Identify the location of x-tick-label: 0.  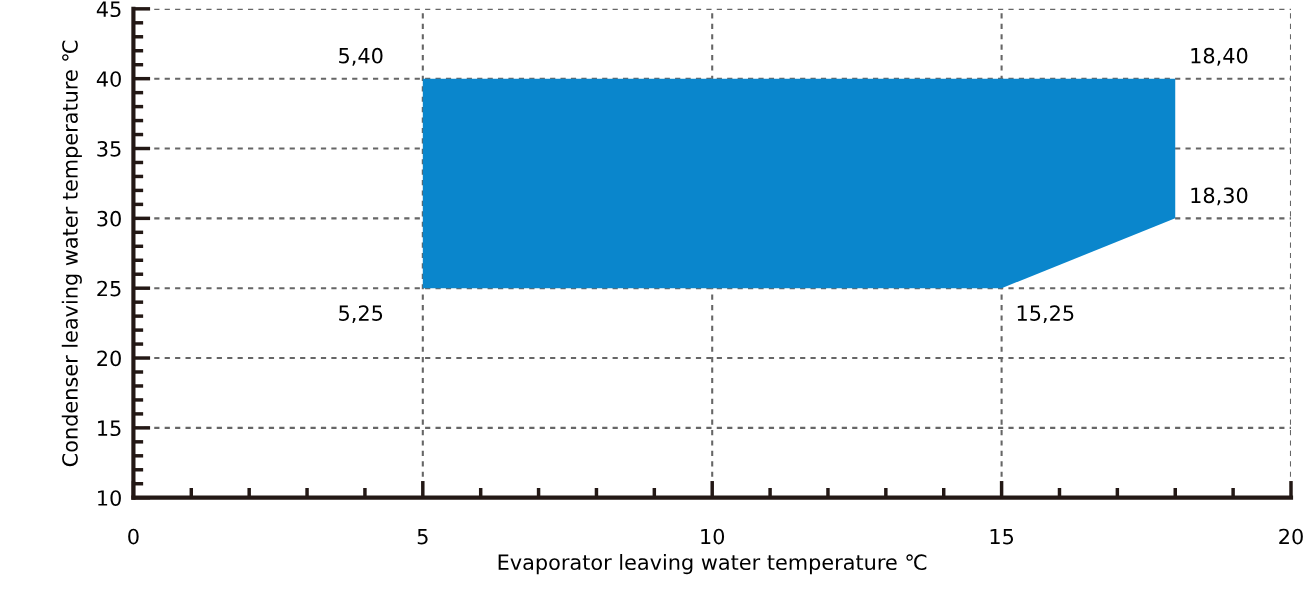
(133, 536).